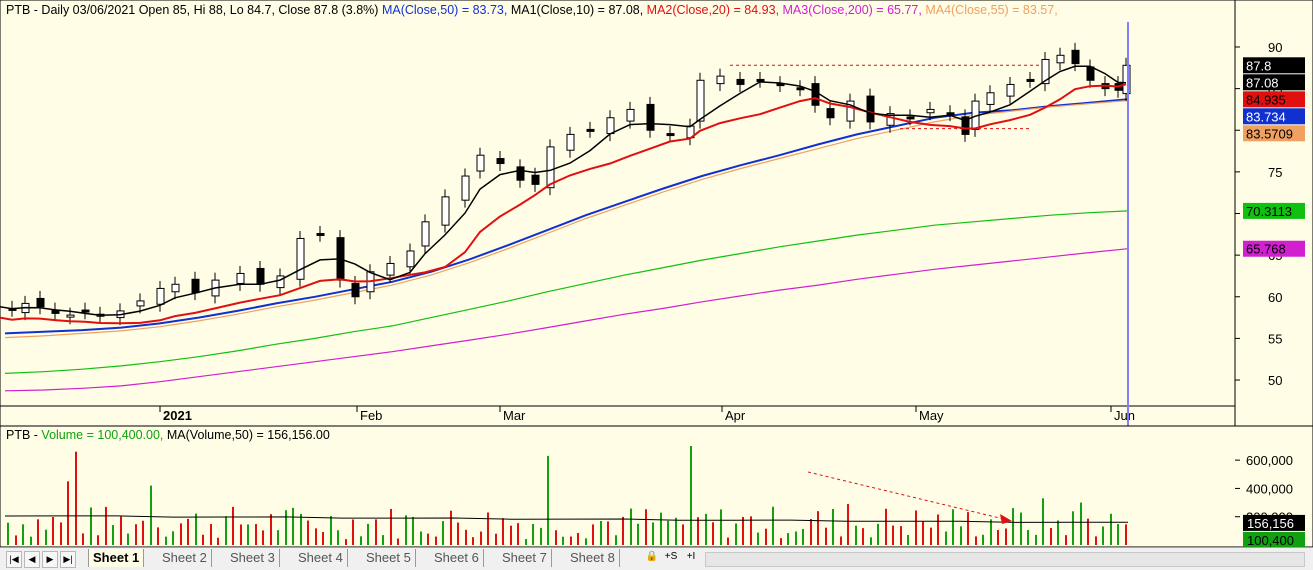  What do you see at coordinates (457, 558) in the screenshot?
I see `tab-sheet-6: Sheet 6` at bounding box center [457, 558].